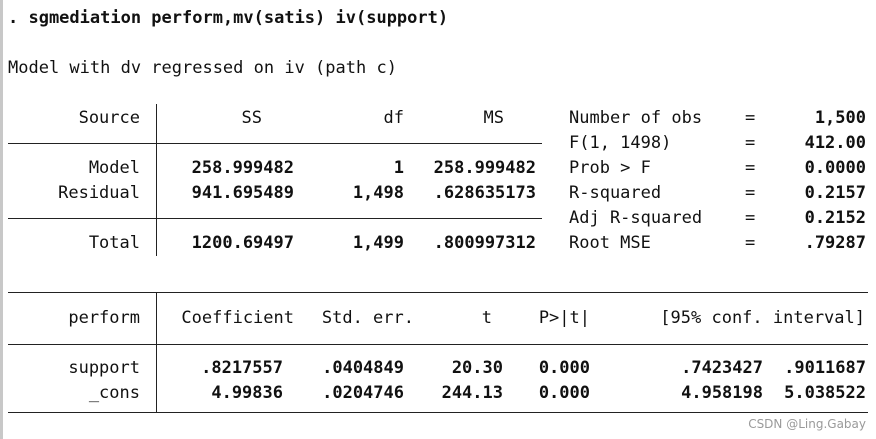 This screenshot has height=439, width=876. Describe the element at coordinates (835, 193) in the screenshot. I see `stat-value: 0.2157` at that location.